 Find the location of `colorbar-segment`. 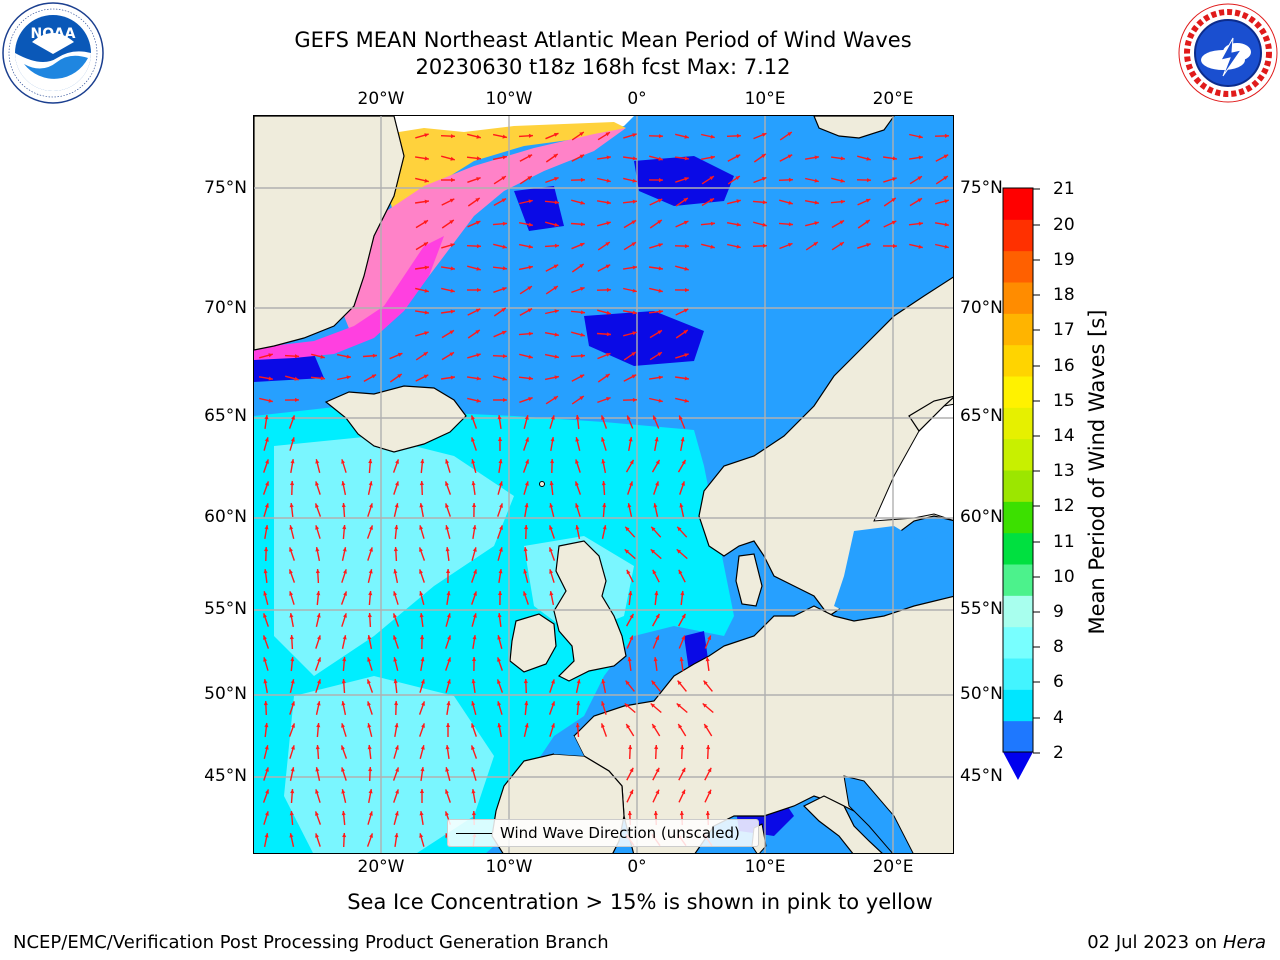

colorbar-segment is located at coordinates (1018, 611).